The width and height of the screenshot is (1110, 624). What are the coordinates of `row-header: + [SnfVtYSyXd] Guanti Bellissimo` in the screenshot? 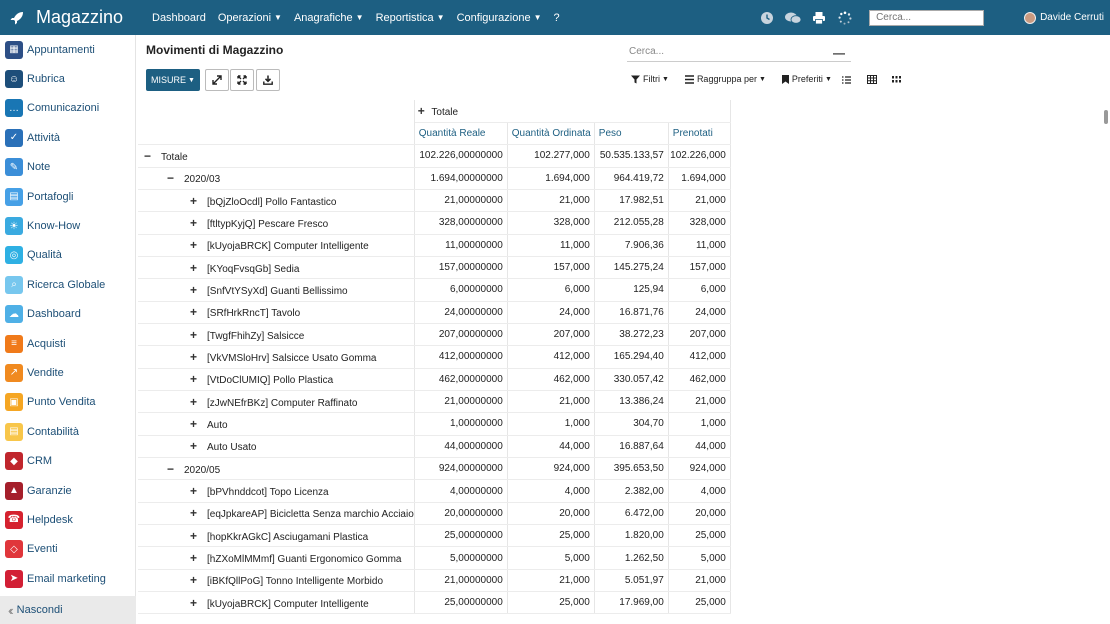 It's located at (276, 290).